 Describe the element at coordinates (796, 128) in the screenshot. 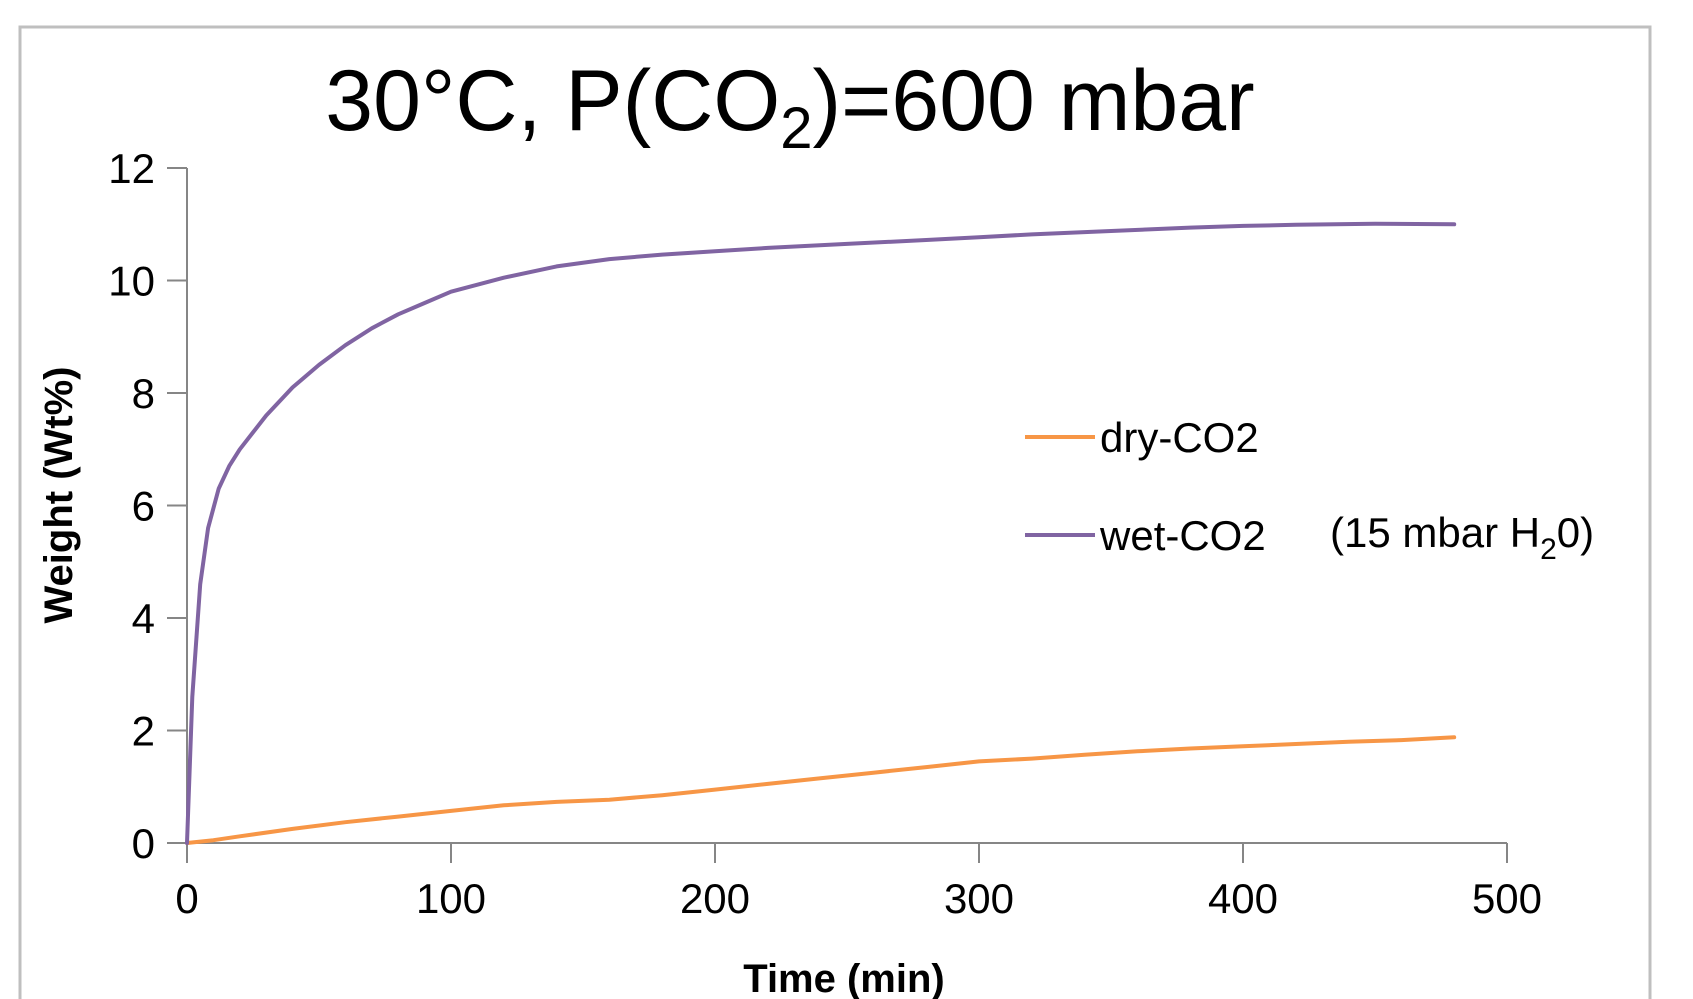

I see `chart-title-subscript: 2` at that location.